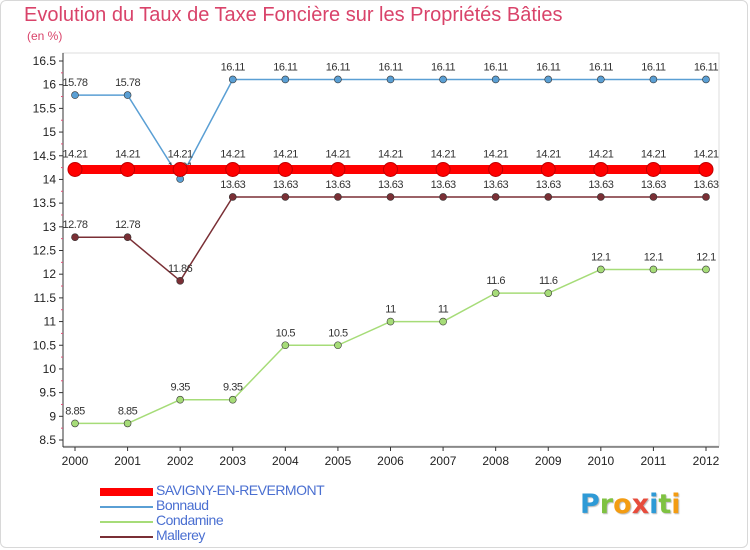 The width and height of the screenshot is (750, 550). What do you see at coordinates (45, 61) in the screenshot?
I see `y-tick-label: 16.5` at bounding box center [45, 61].